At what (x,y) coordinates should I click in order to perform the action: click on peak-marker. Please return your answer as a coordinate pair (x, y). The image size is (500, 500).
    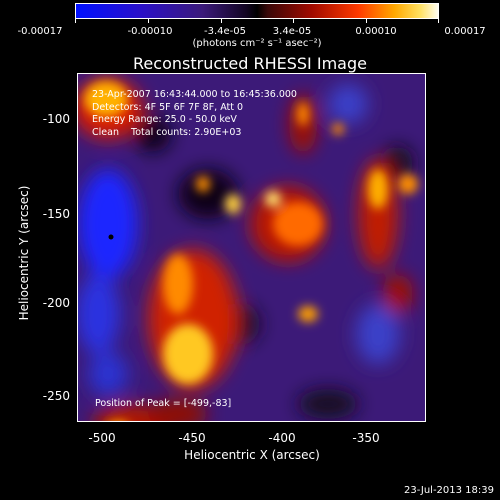
    Looking at the image, I should click on (111, 237).